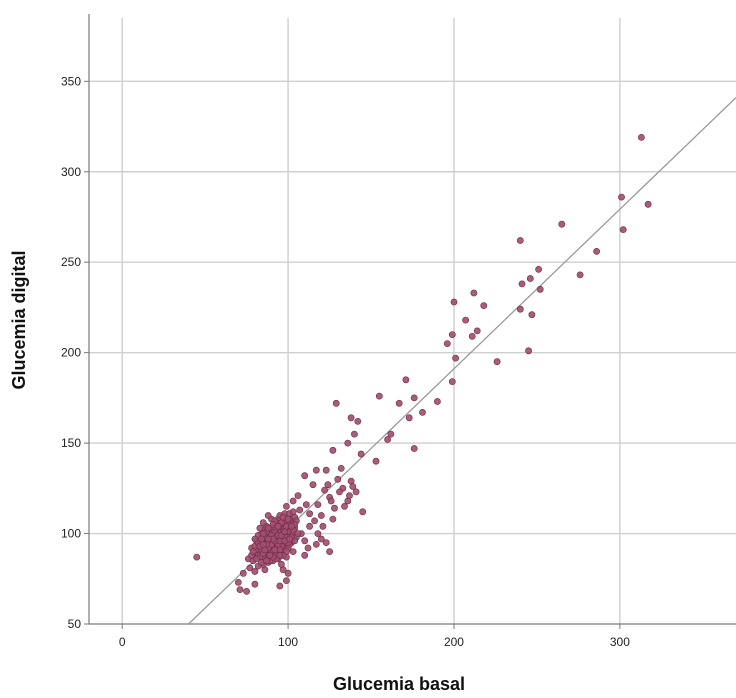  Describe the element at coordinates (71, 262) in the screenshot. I see `y-tick-label-4: 250` at that location.